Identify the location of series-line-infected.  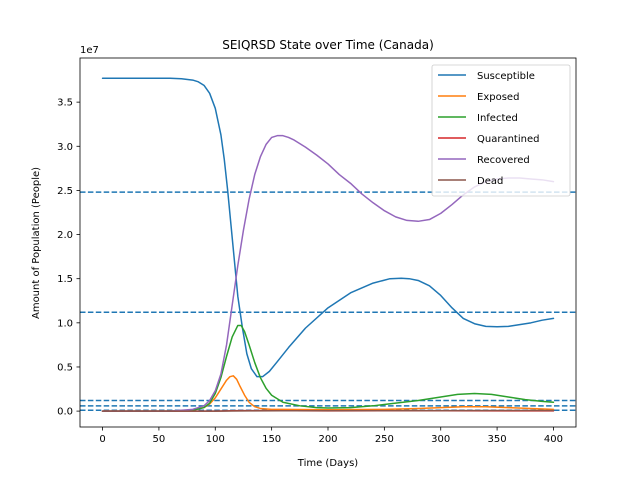
(328, 368).